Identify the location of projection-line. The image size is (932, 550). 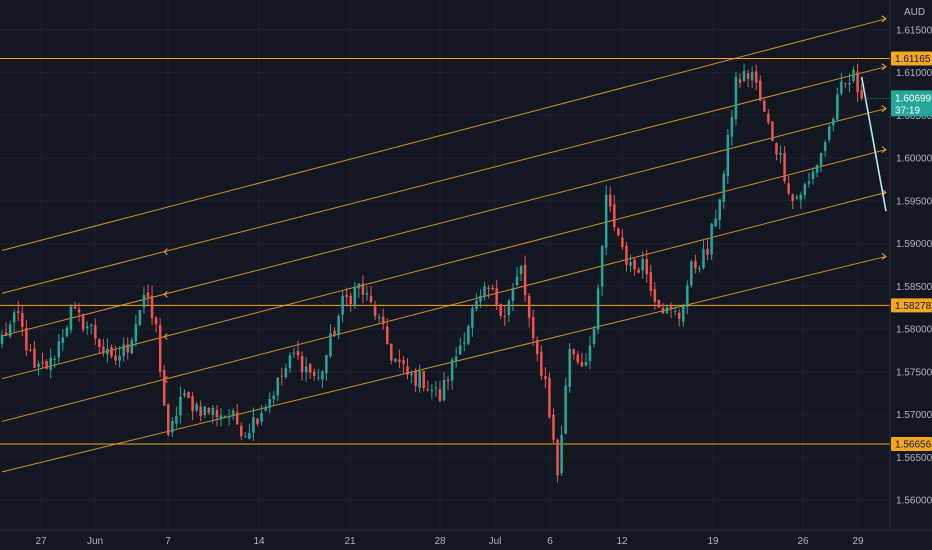
(873, 144).